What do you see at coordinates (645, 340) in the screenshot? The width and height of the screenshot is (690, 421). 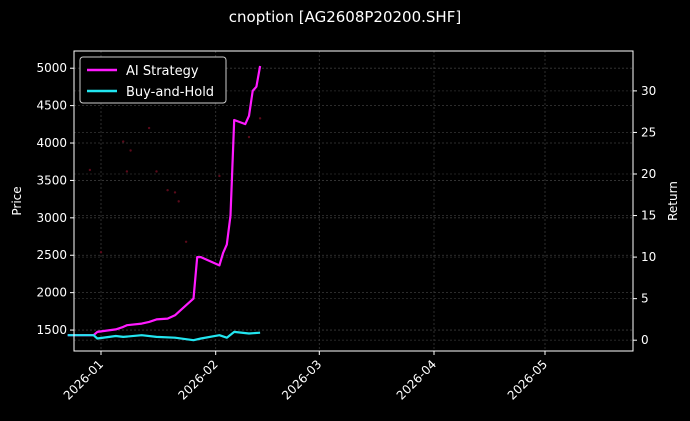 I see `y2-tick-label: 0` at bounding box center [645, 340].